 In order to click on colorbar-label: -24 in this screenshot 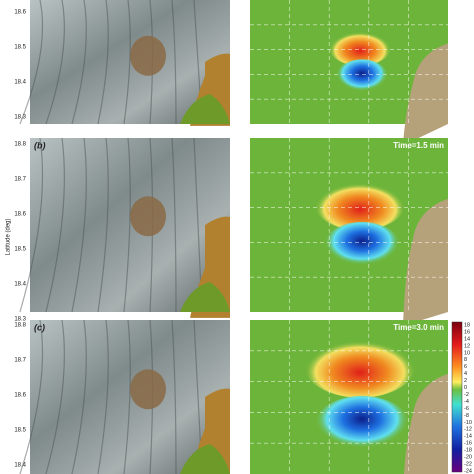, I will do `click(468, 471)`.